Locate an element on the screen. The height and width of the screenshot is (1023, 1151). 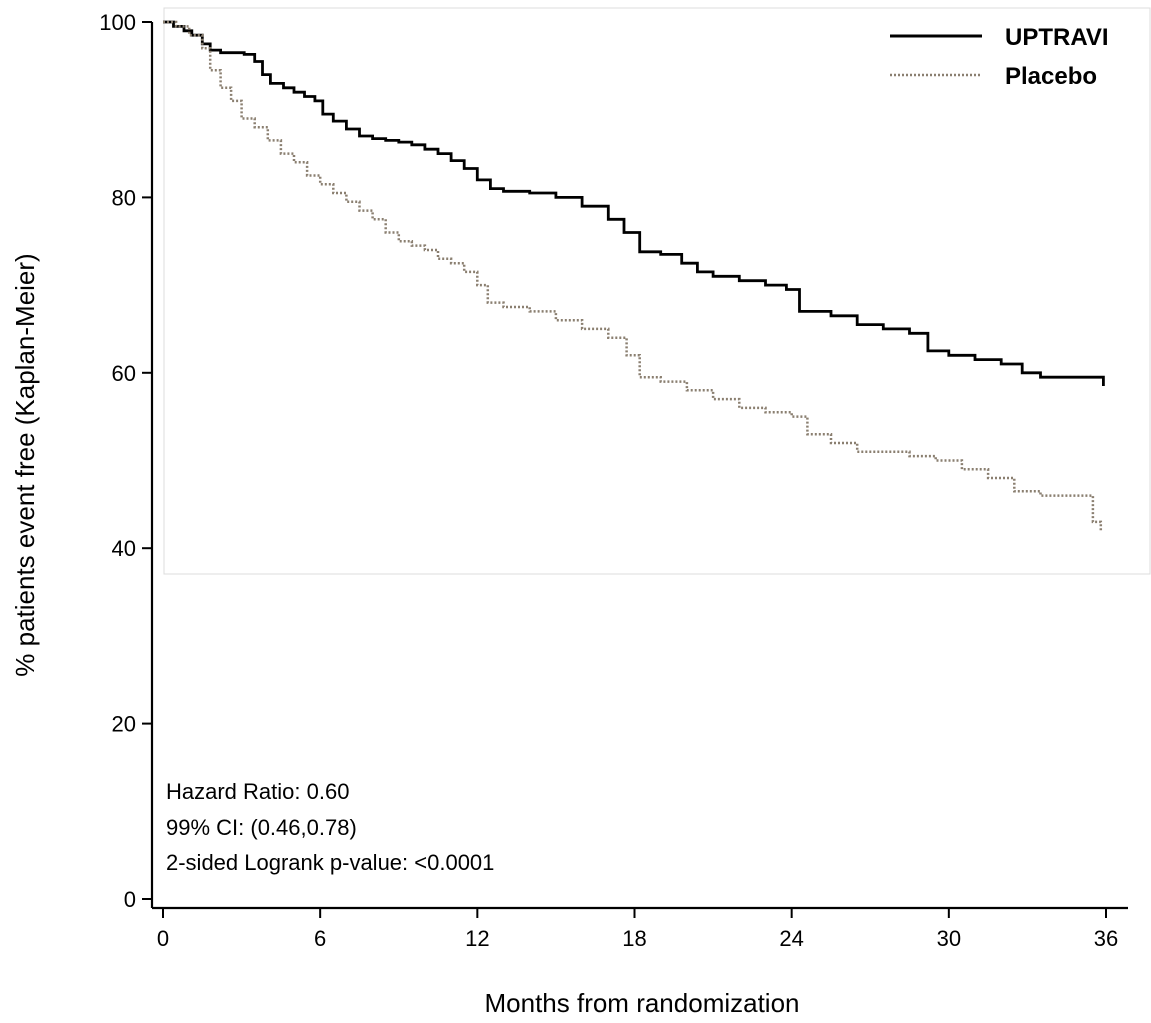
x-tick-label: 24 is located at coordinates (791, 938).